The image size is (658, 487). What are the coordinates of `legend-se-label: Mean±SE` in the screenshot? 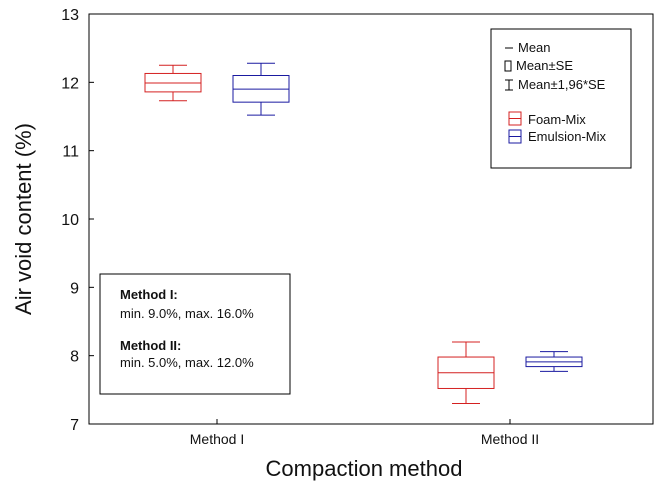 It's located at (544, 65).